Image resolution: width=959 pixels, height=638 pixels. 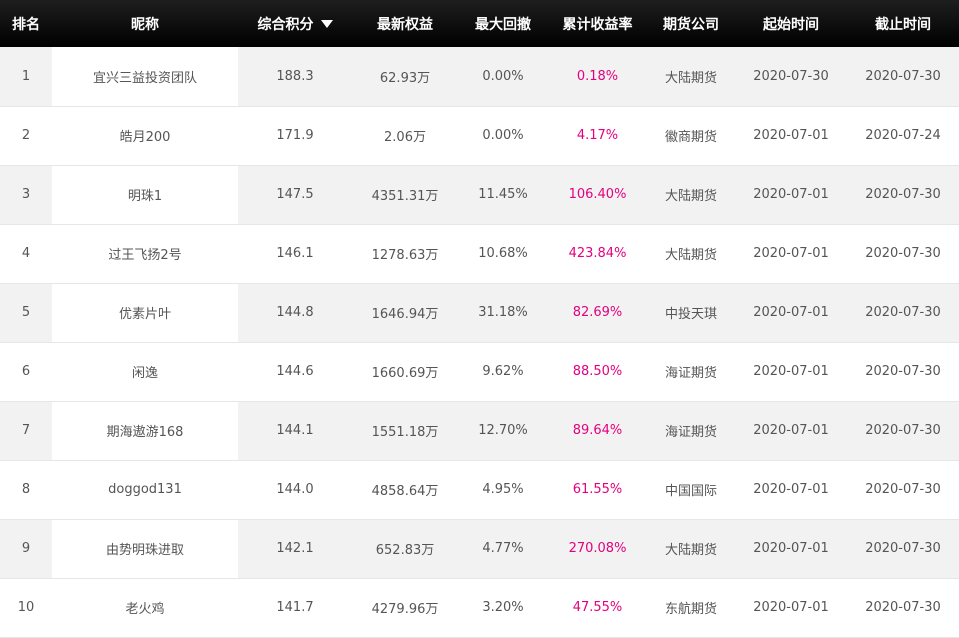 What do you see at coordinates (326, 23) in the screenshot?
I see `caret-down-icon` at bounding box center [326, 23].